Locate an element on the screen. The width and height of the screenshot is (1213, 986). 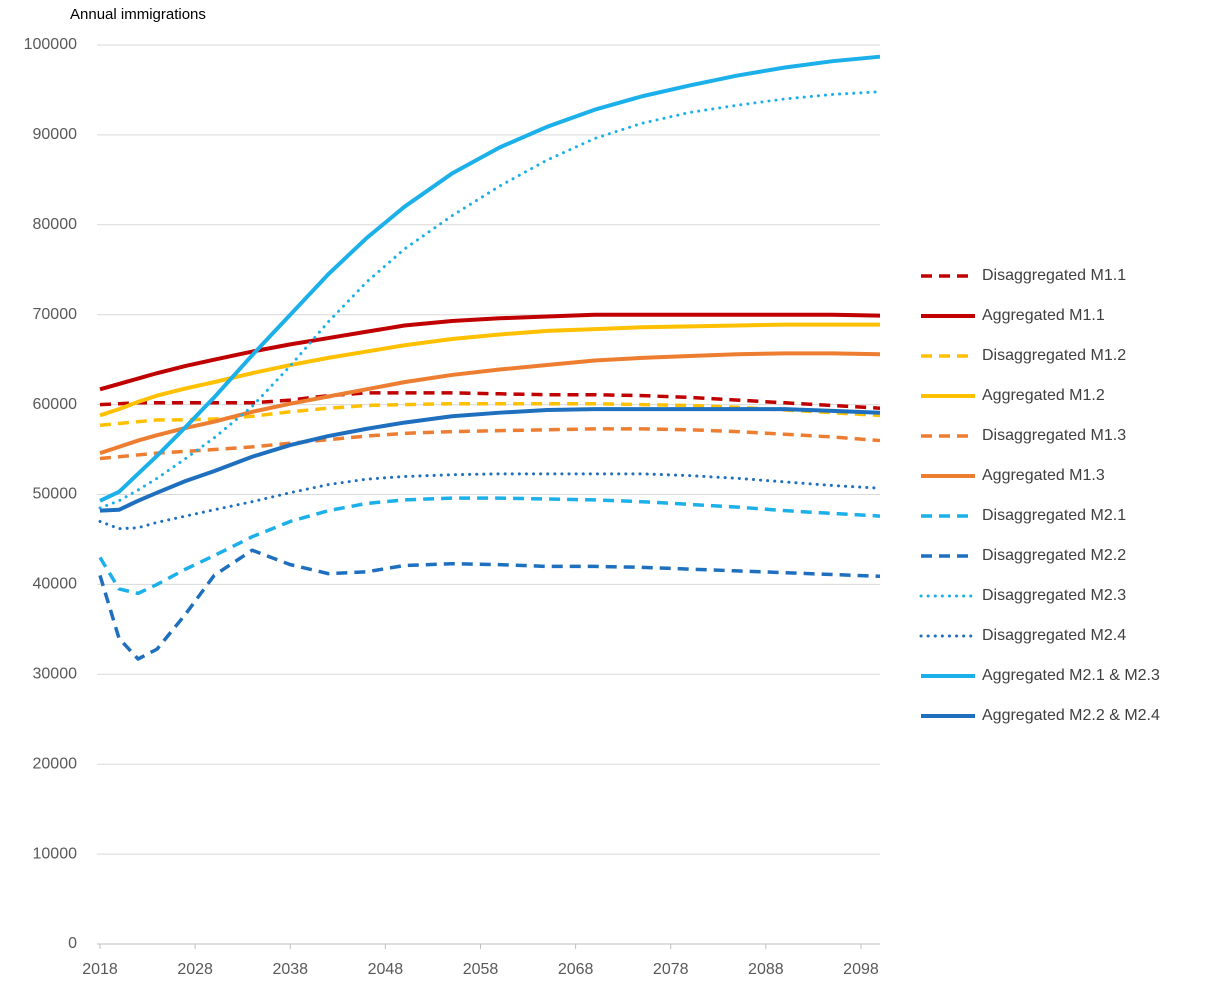
x-tick-label: 2038 is located at coordinates (290, 969).